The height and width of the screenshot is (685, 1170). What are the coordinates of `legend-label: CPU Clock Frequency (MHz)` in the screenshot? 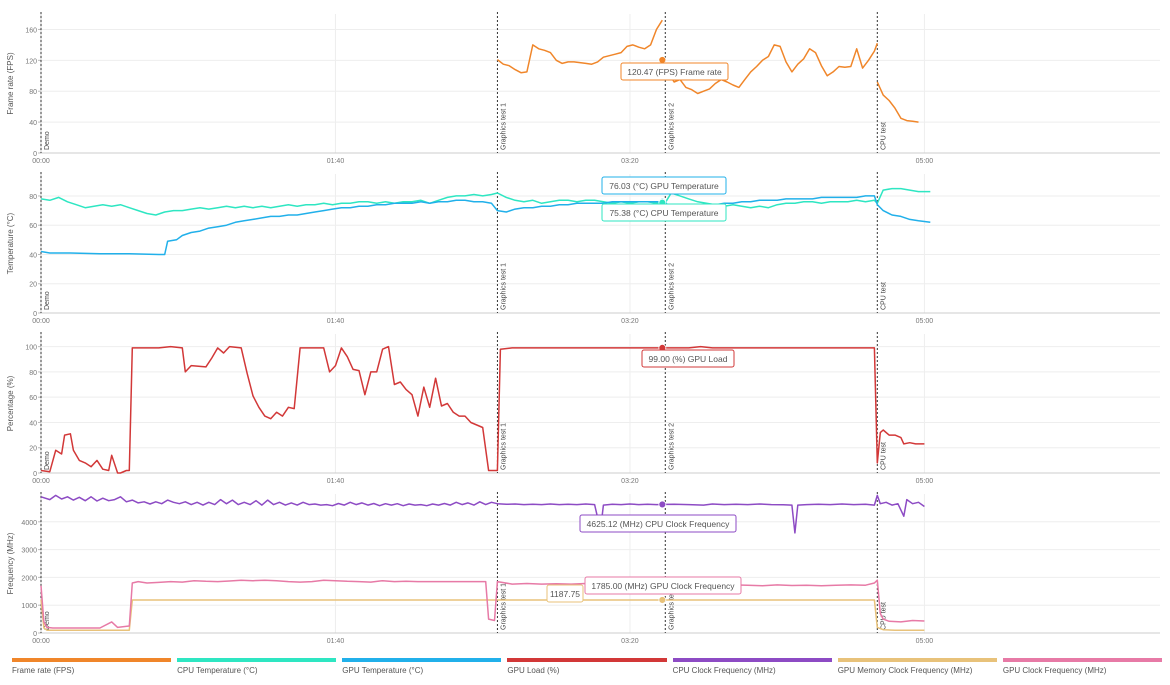 It's located at (724, 670).